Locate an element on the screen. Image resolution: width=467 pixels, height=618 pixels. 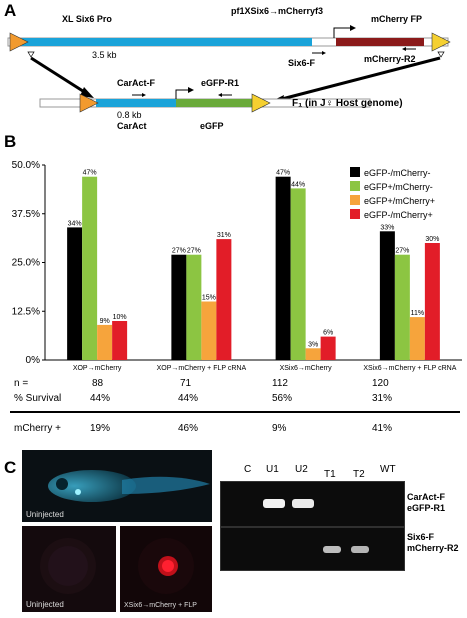
promoter-label: XL Six6 Pro is located at coordinates (87, 19).